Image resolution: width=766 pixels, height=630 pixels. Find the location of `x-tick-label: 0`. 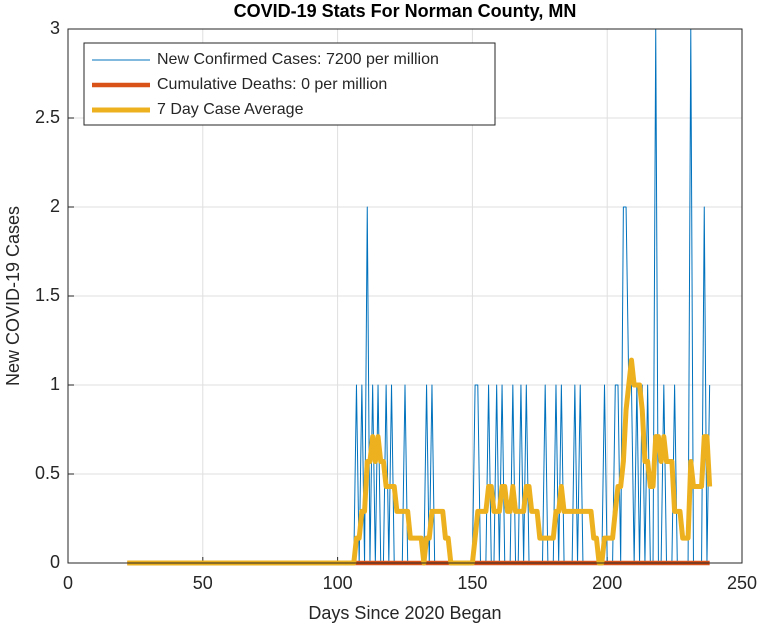

x-tick-label: 0 is located at coordinates (68, 583).